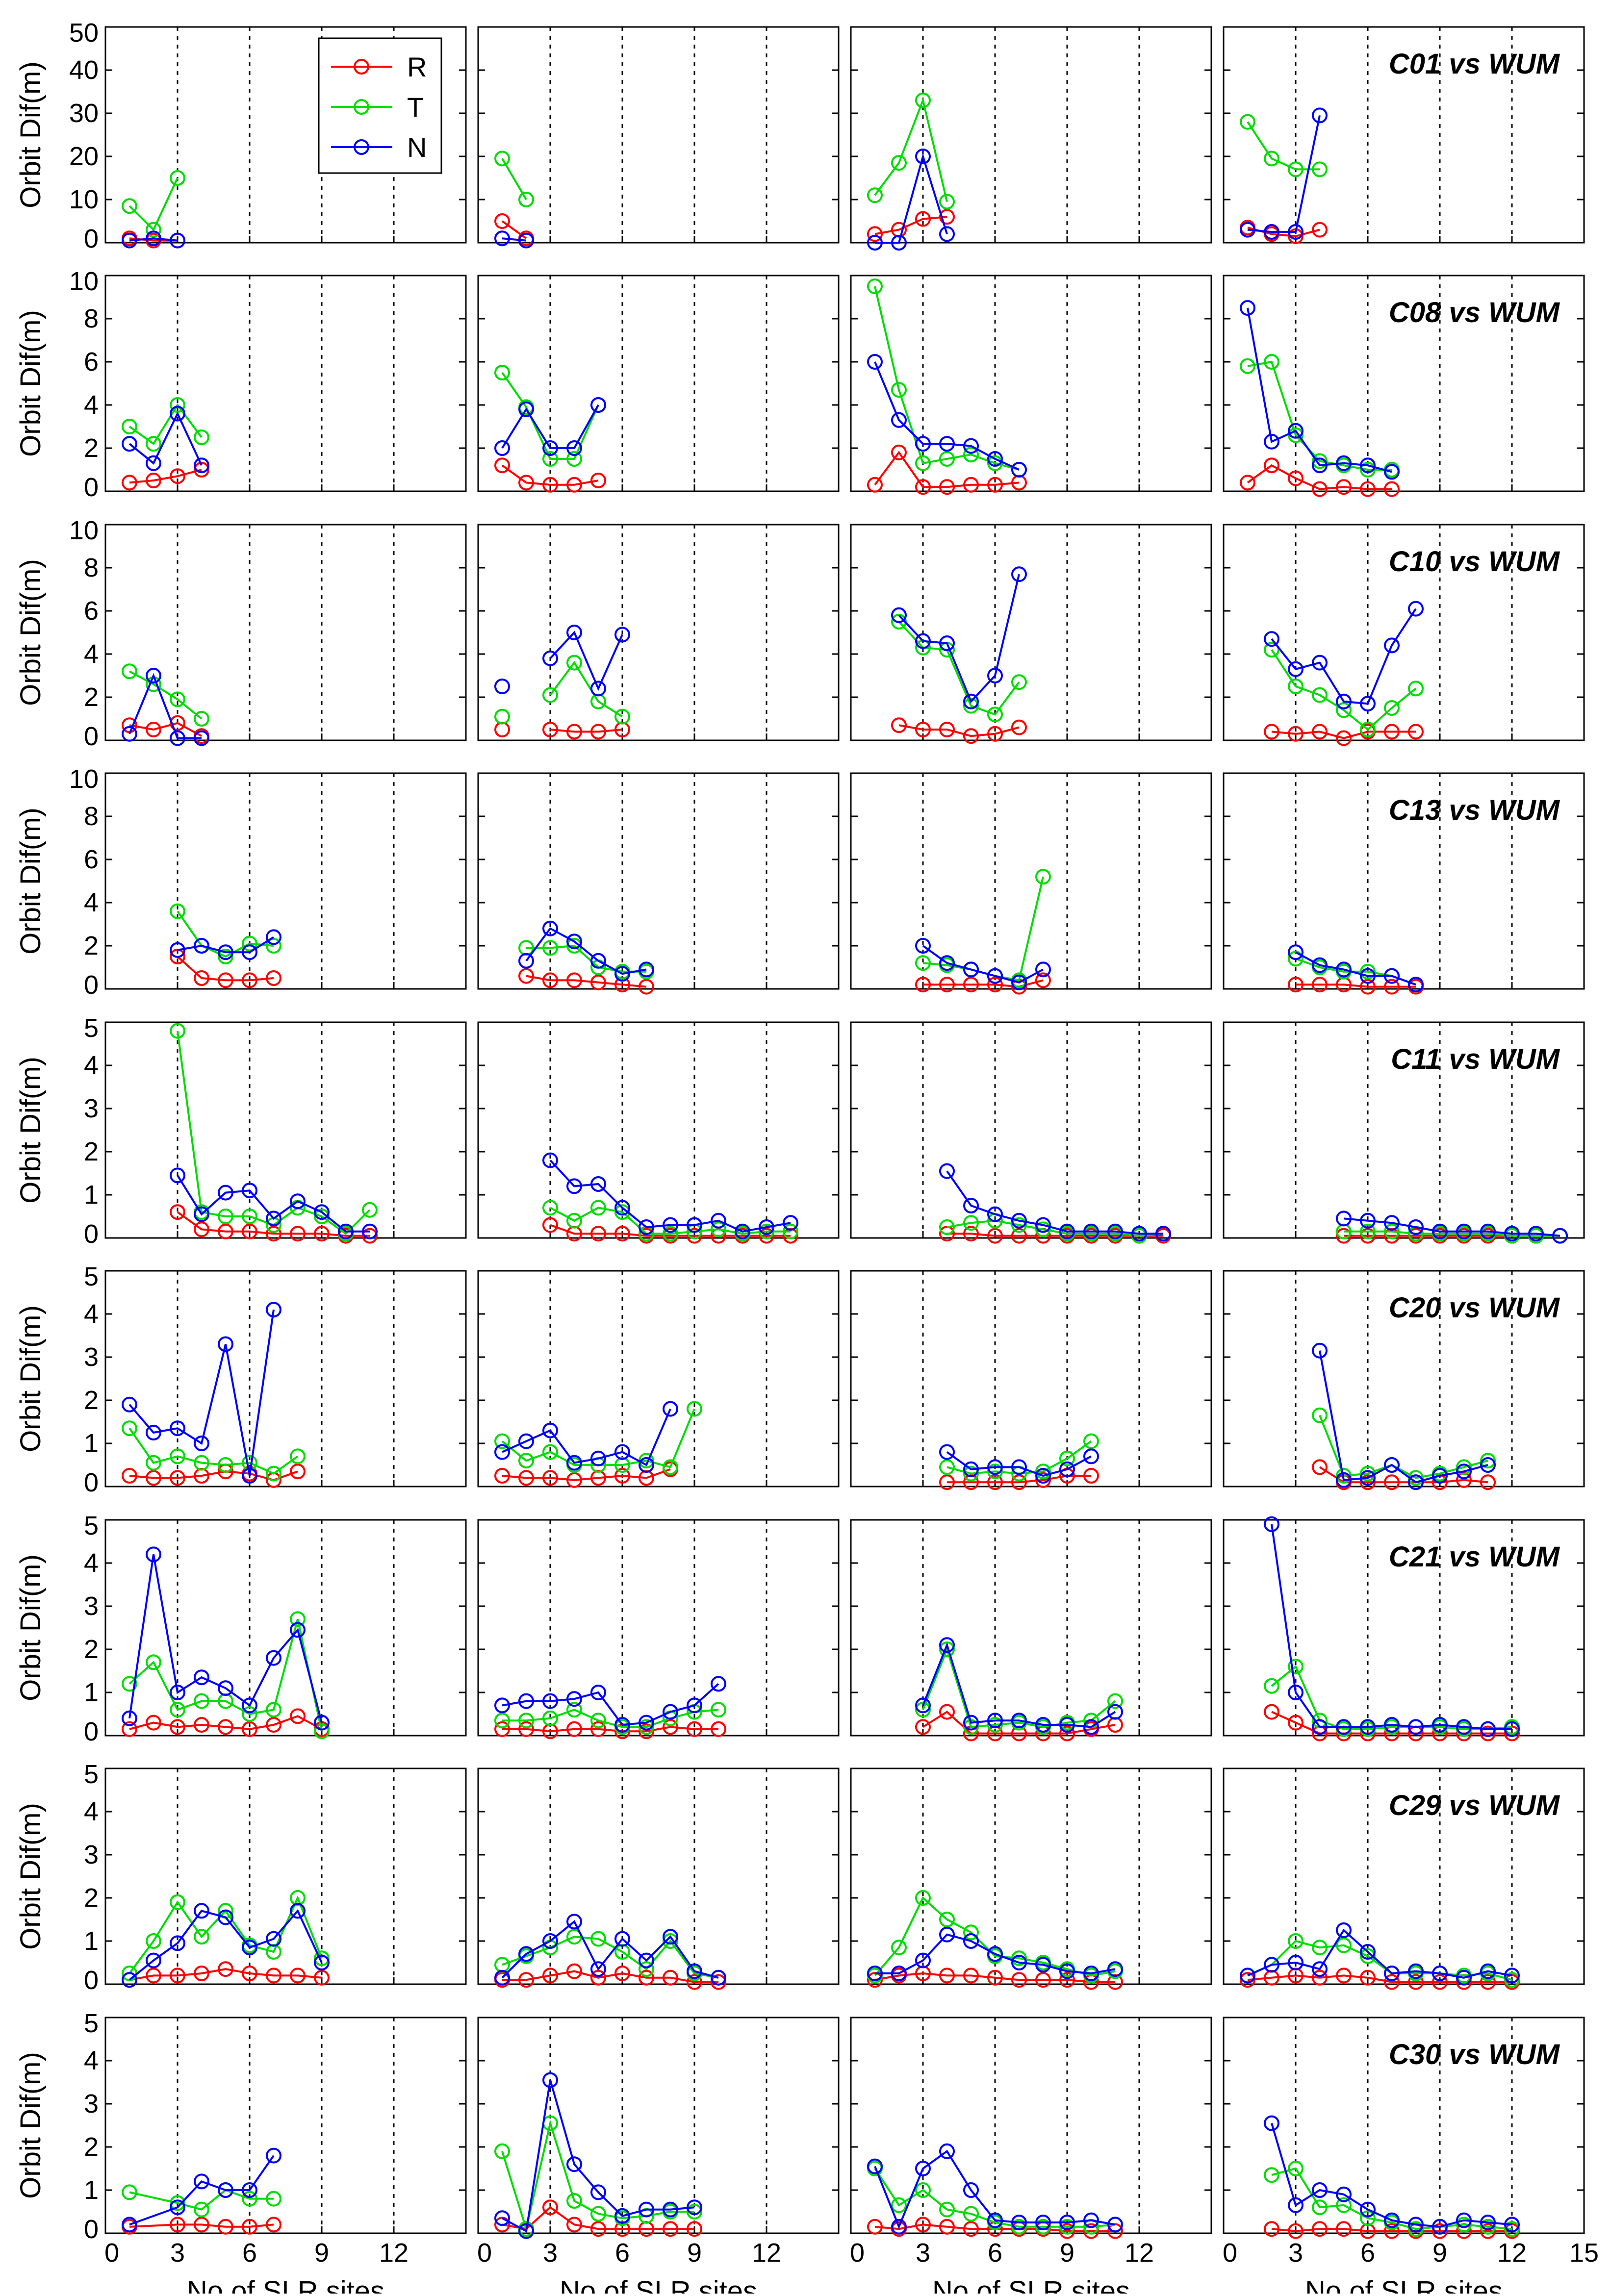  What do you see at coordinates (91, 816) in the screenshot?
I see `y-tick-label: 8` at bounding box center [91, 816].